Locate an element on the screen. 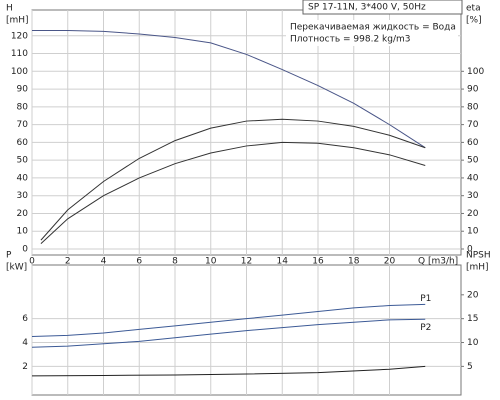 Image resolution: width=500 pixels, height=400 pixels. x-tick-label: 18 is located at coordinates (354, 262).